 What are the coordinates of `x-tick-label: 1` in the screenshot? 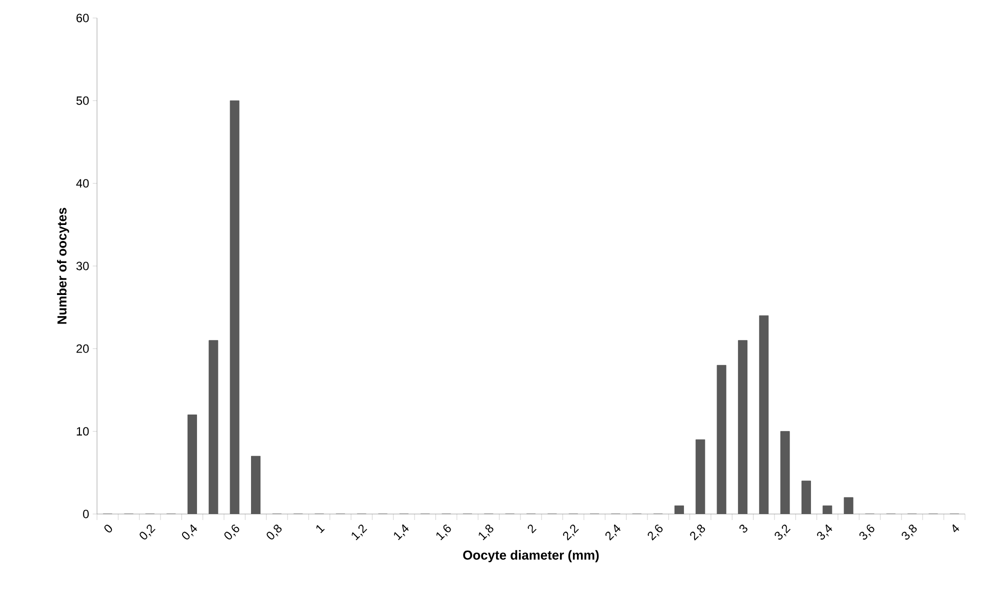 It's located at (320, 529).